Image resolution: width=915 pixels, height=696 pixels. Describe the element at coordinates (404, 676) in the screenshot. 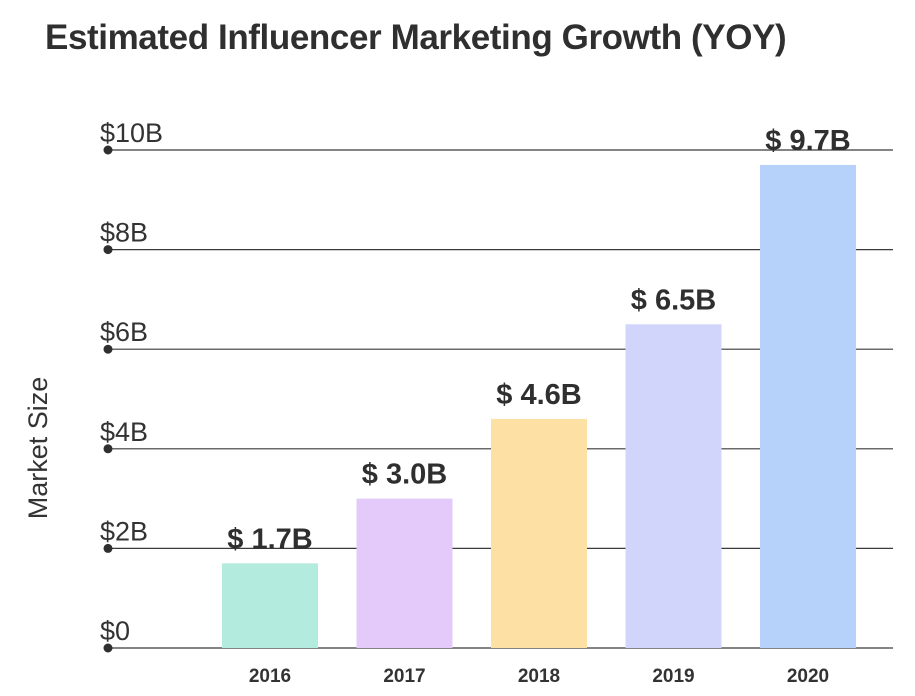

I see `x-tick-label: 2017` at that location.